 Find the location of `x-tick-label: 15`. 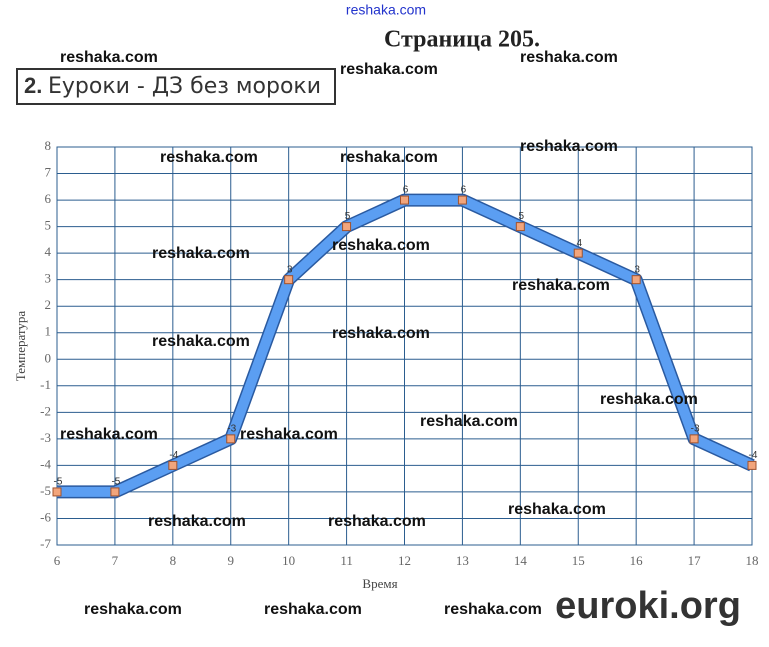

x-tick-label: 15 is located at coordinates (578, 560).